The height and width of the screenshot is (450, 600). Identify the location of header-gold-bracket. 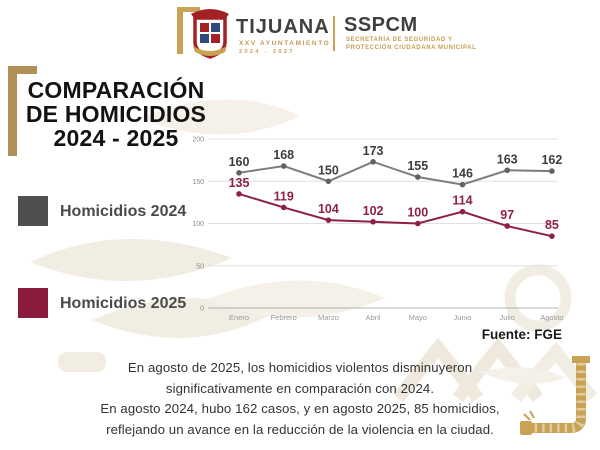
(188, 30).